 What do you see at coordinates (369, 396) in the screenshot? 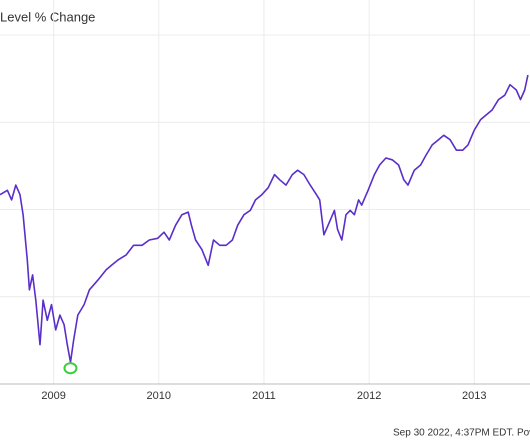
I see `x-tick-label: 2012` at bounding box center [369, 396].